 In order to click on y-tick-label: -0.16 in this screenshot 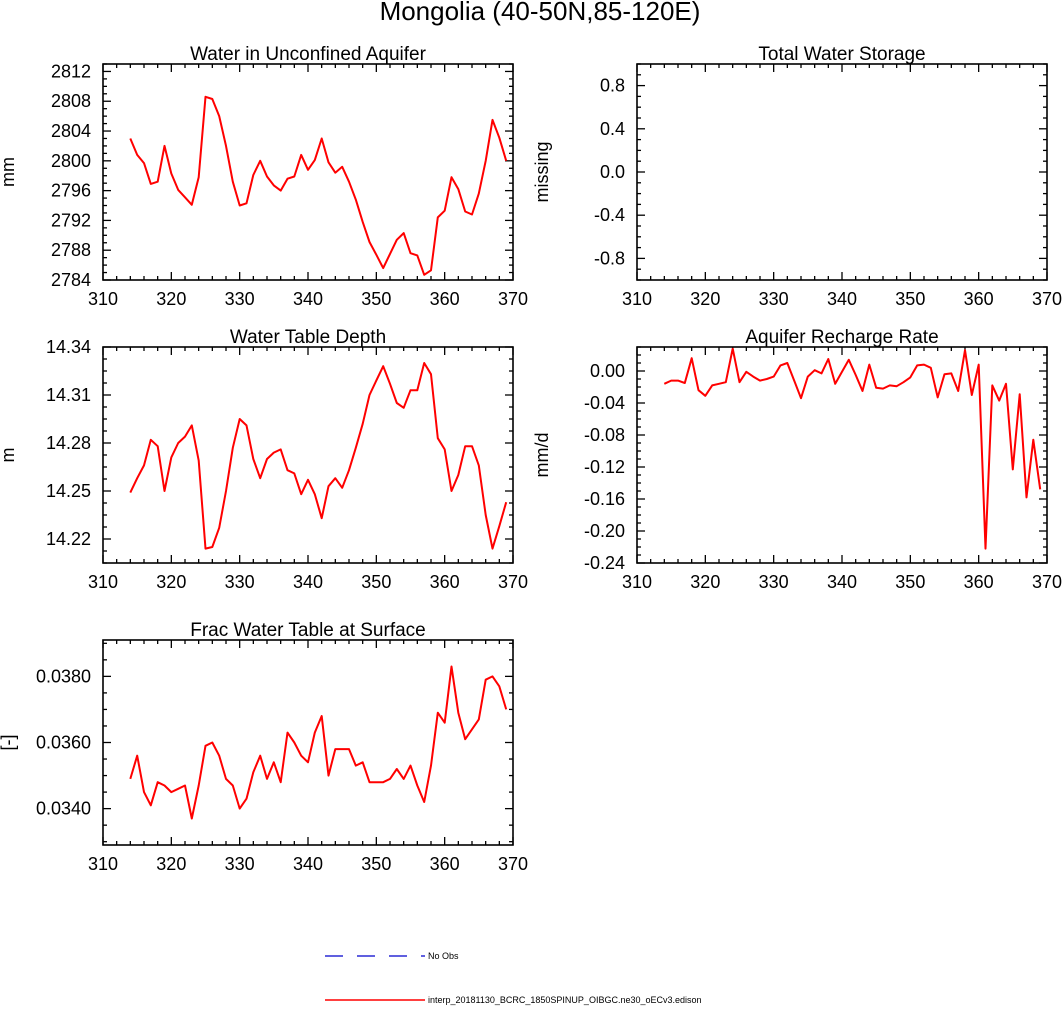, I will do `click(604, 499)`.